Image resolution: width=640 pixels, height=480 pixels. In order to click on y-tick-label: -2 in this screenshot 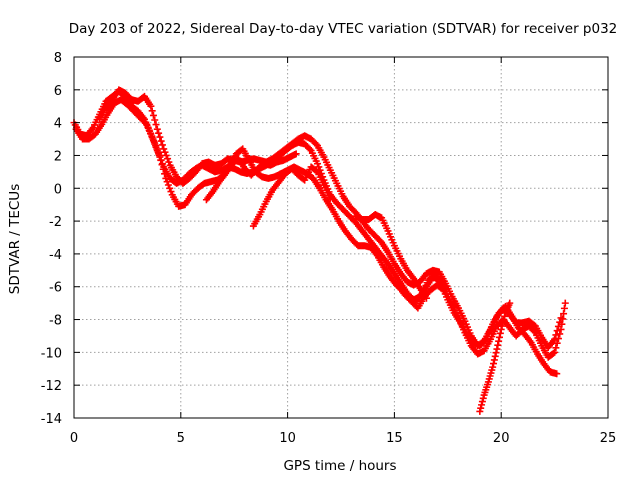, I will do `click(55, 222)`.